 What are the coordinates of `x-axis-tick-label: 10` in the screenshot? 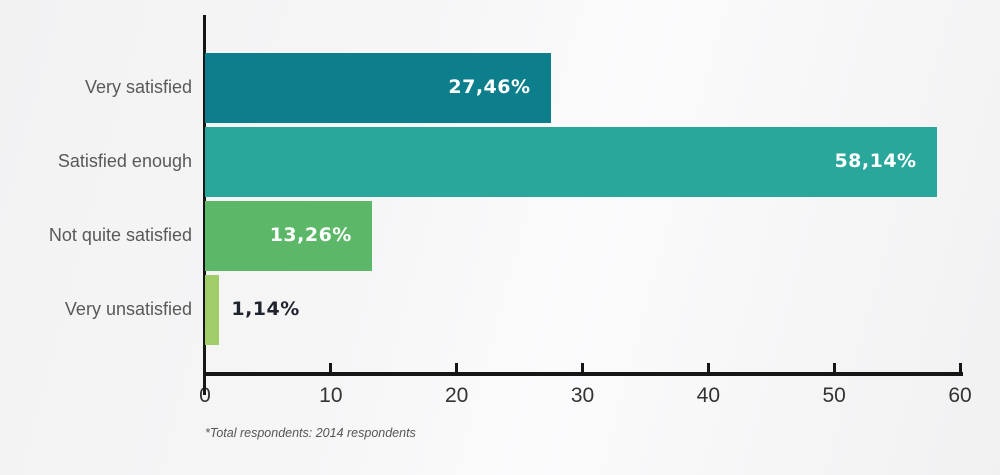 It's located at (331, 395).